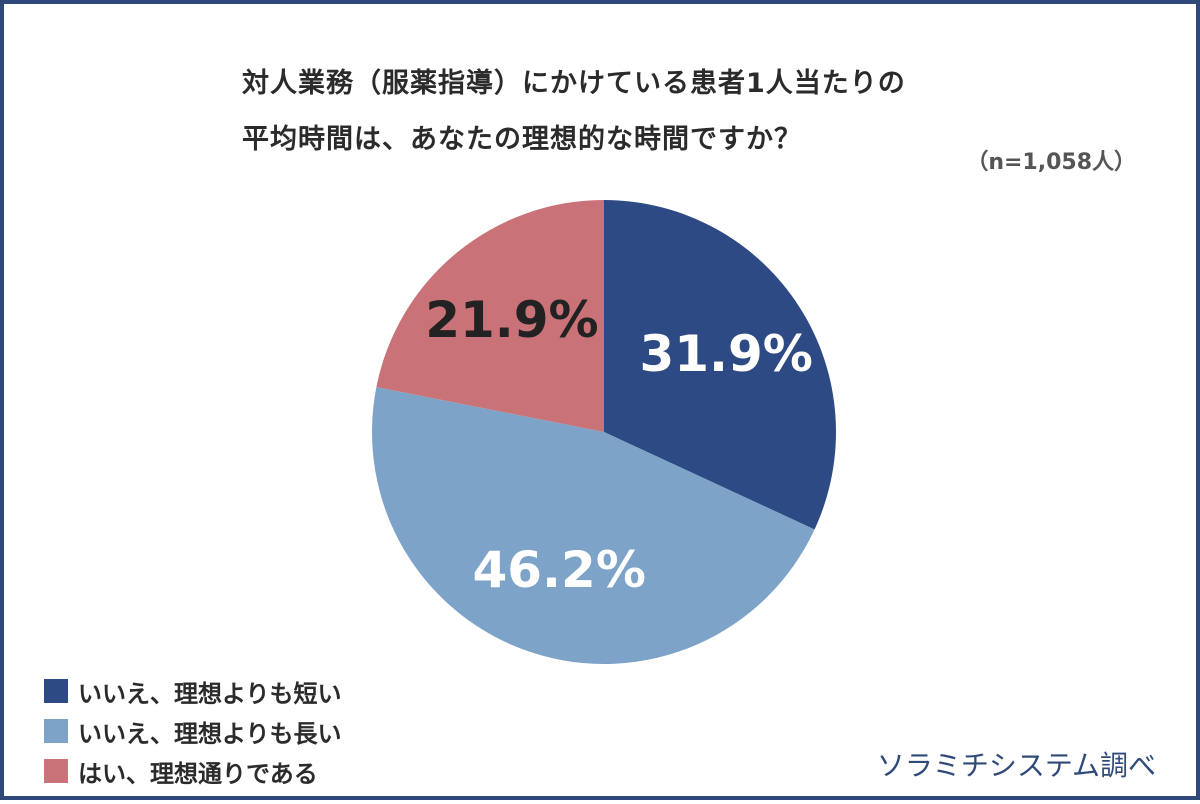 Image resolution: width=1200 pixels, height=804 pixels. I want to click on slice-label-shorter: 31.9%, so click(725, 354).